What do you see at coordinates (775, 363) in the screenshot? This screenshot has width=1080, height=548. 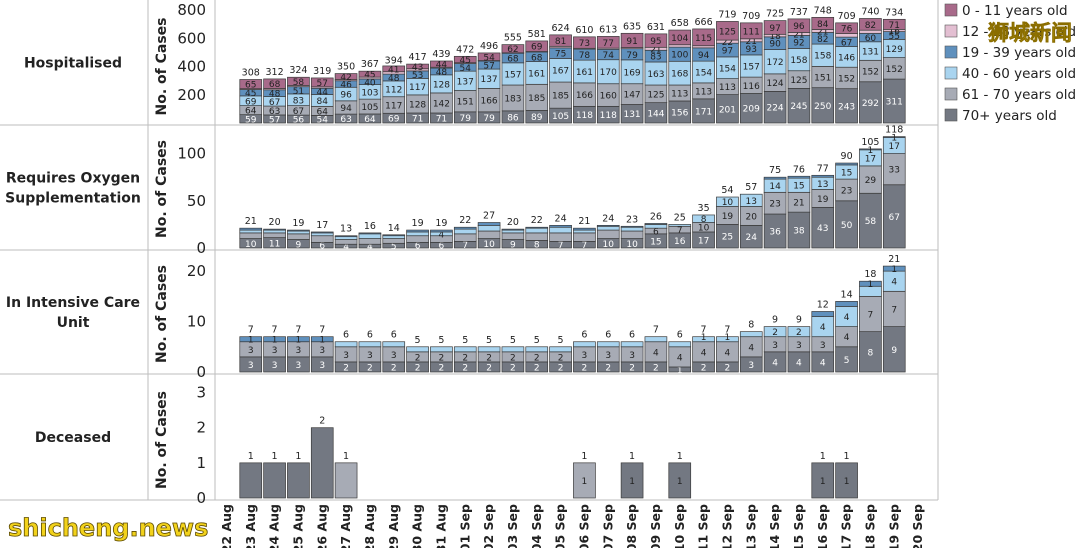 I see `data-label: 4` at bounding box center [775, 363].